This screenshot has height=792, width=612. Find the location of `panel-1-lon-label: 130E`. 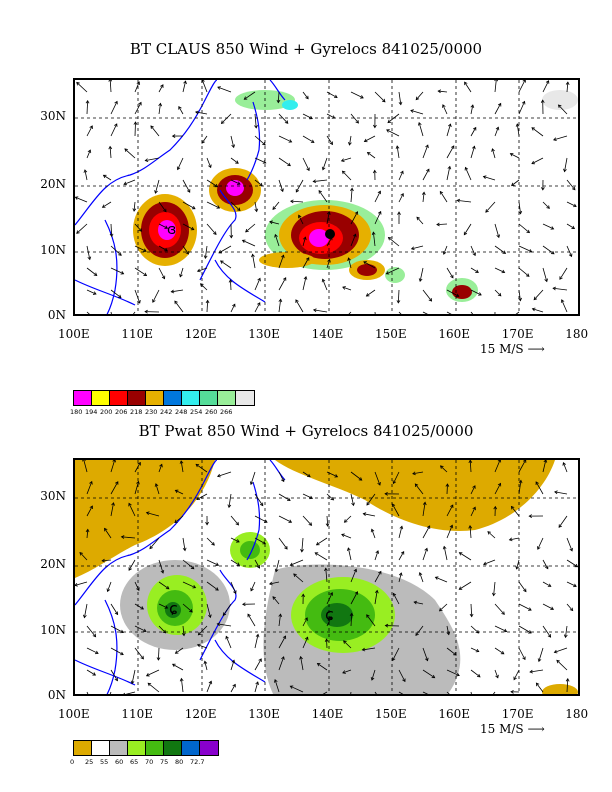

panel-1-lon-label: 130E is located at coordinates (264, 334).